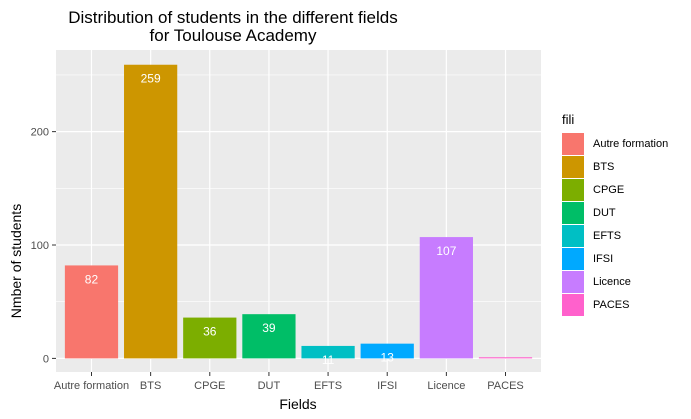  I want to click on x-tick-label: IFSI, so click(387, 386).